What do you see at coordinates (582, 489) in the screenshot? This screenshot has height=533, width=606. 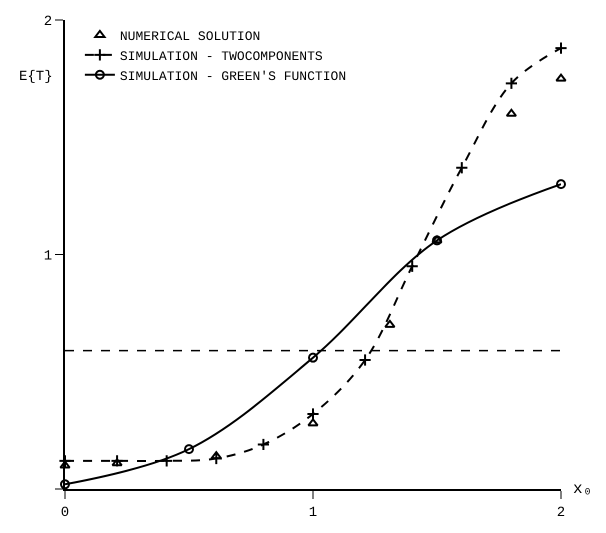 I see `x-axis-title: x₀` at bounding box center [582, 489].